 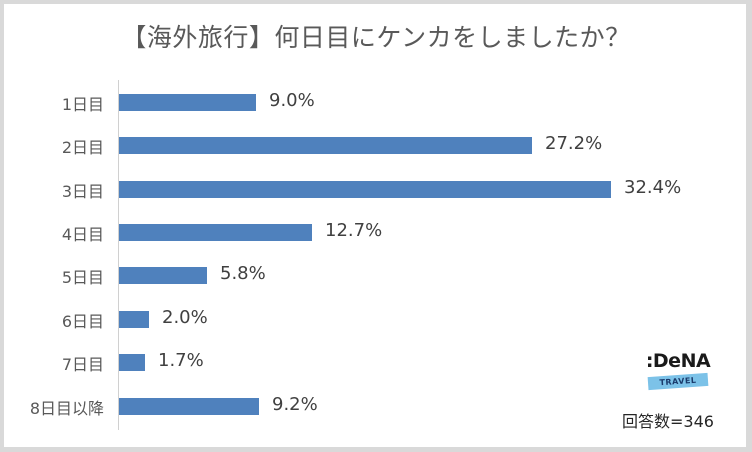 I want to click on value-label: 1.7%, so click(x=181, y=360).